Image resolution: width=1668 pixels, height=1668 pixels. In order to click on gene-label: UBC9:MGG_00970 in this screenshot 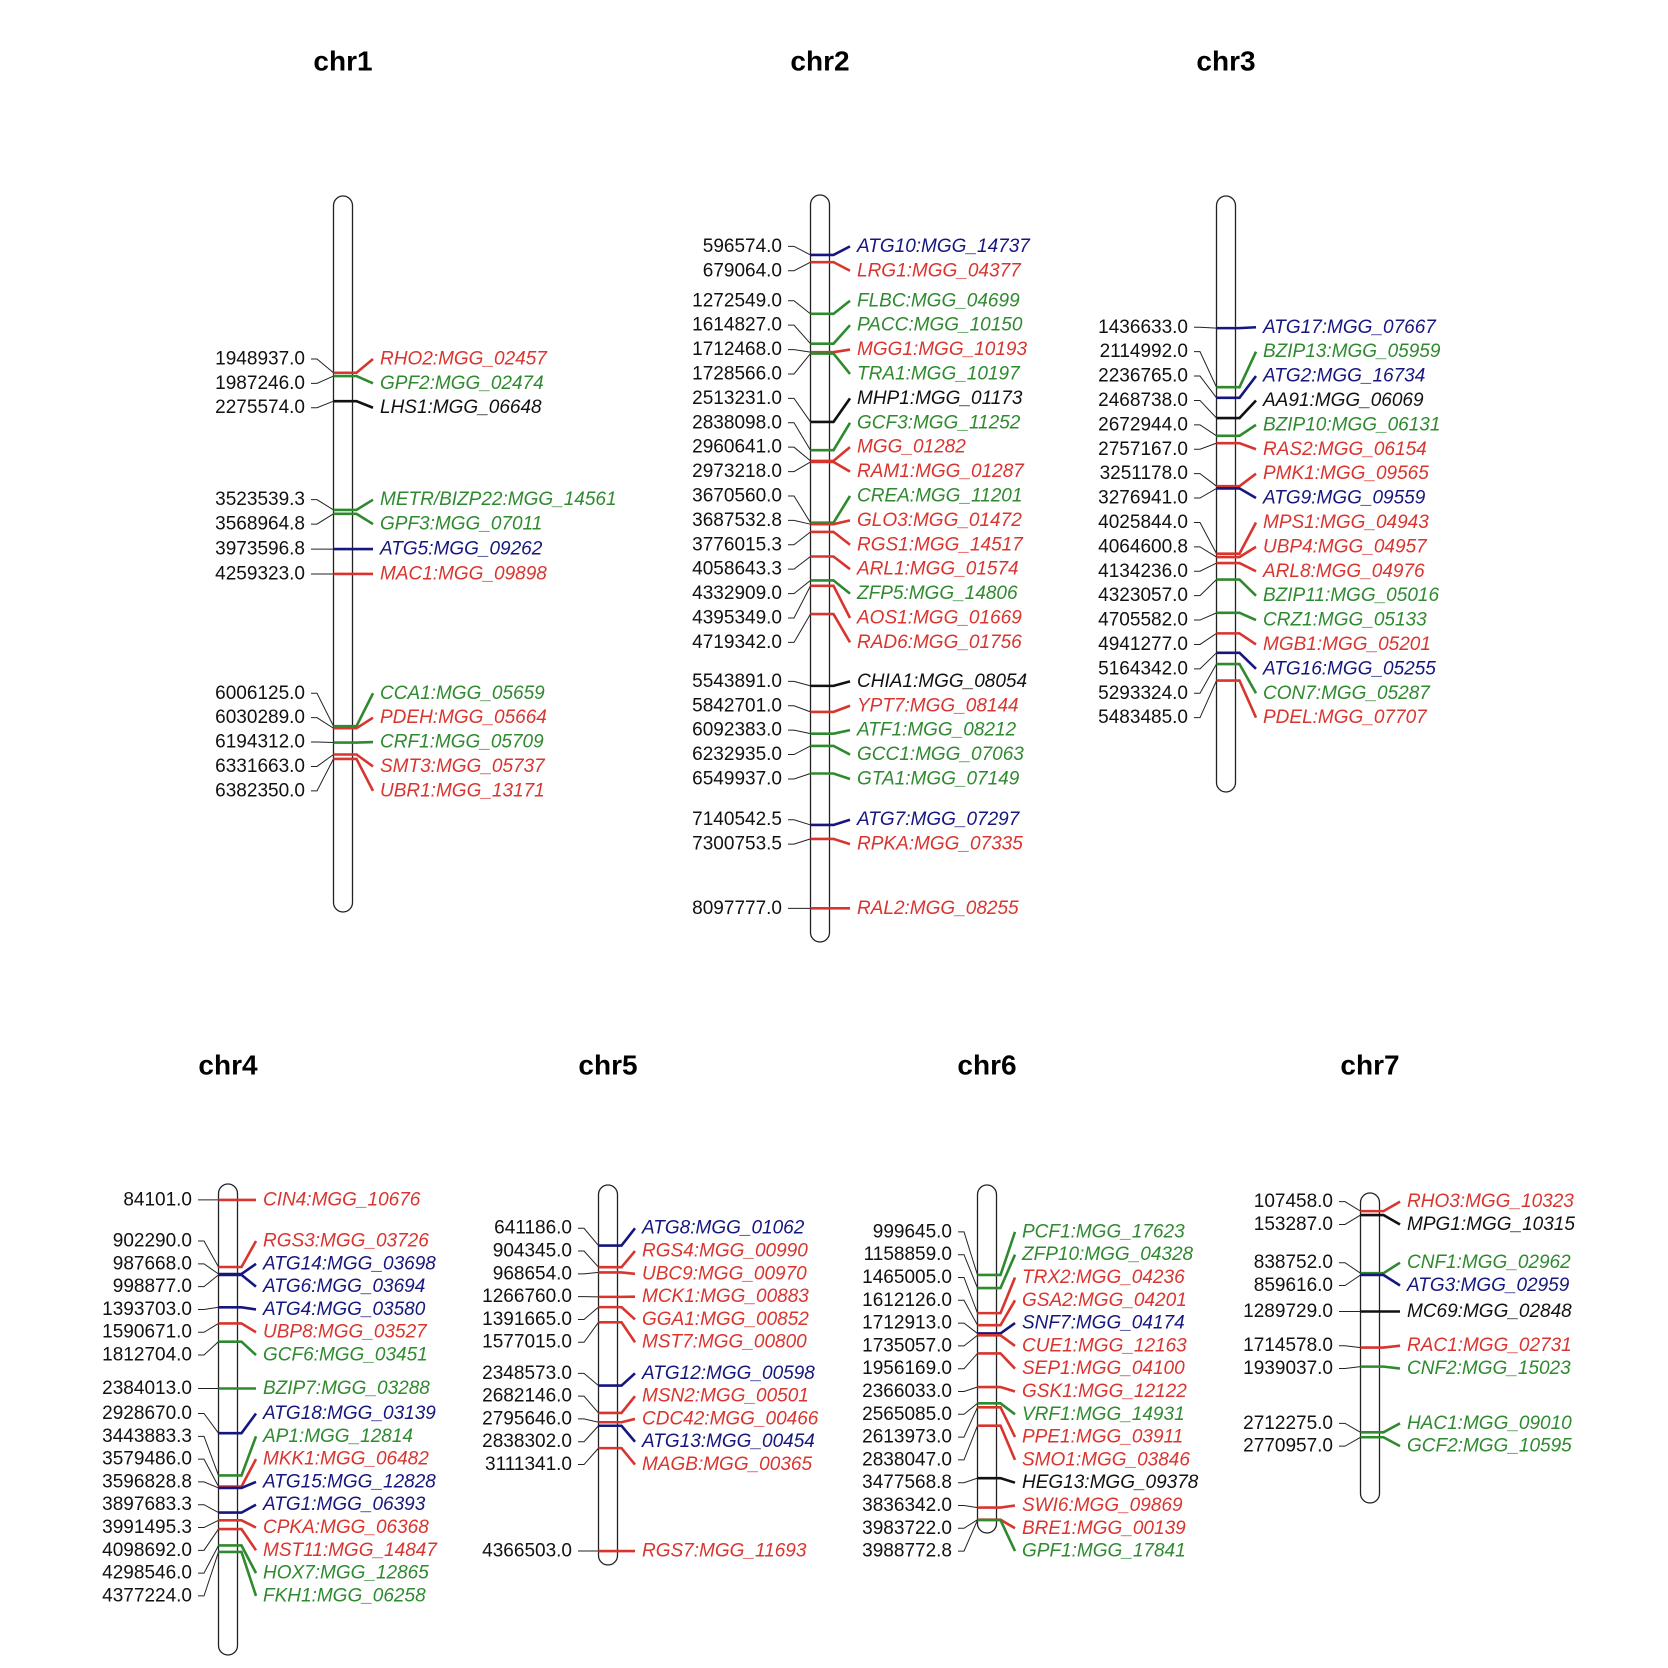, I will do `click(724, 1273)`.